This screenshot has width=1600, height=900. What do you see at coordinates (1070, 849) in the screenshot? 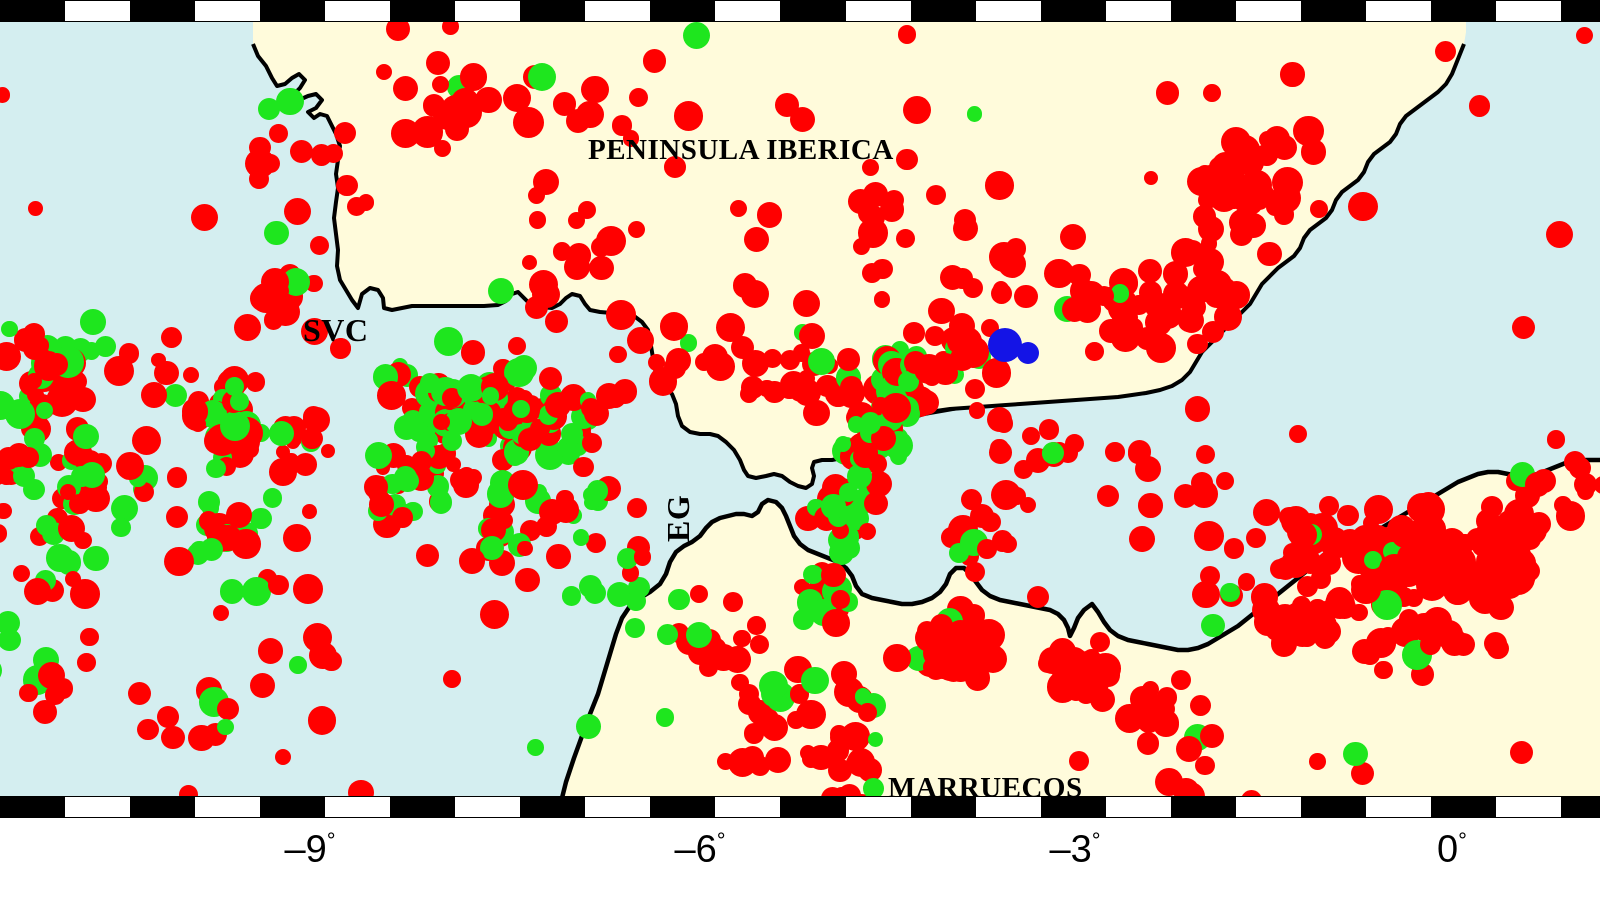
I see `axis-tick-value: –3` at bounding box center [1070, 849].